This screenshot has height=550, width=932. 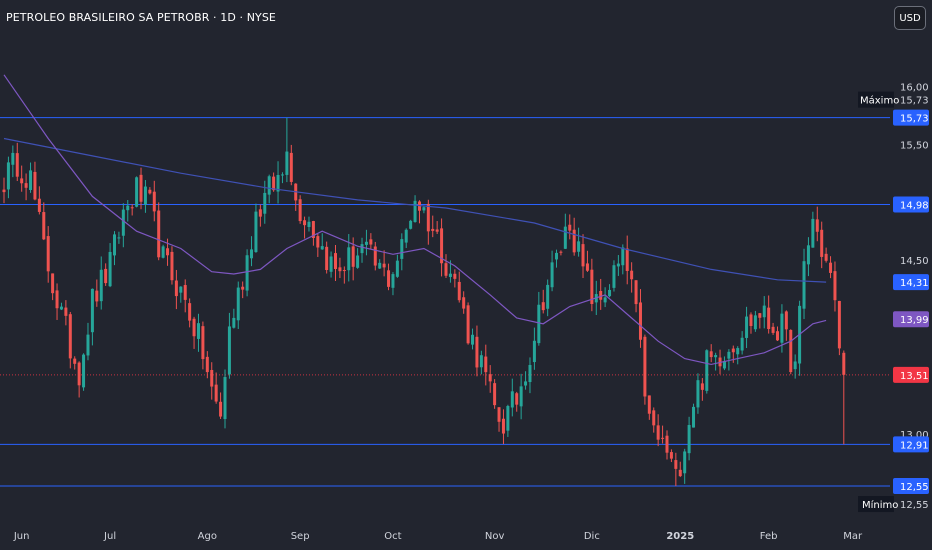 I want to click on y-tick-label: 15,50, so click(x=914, y=145).